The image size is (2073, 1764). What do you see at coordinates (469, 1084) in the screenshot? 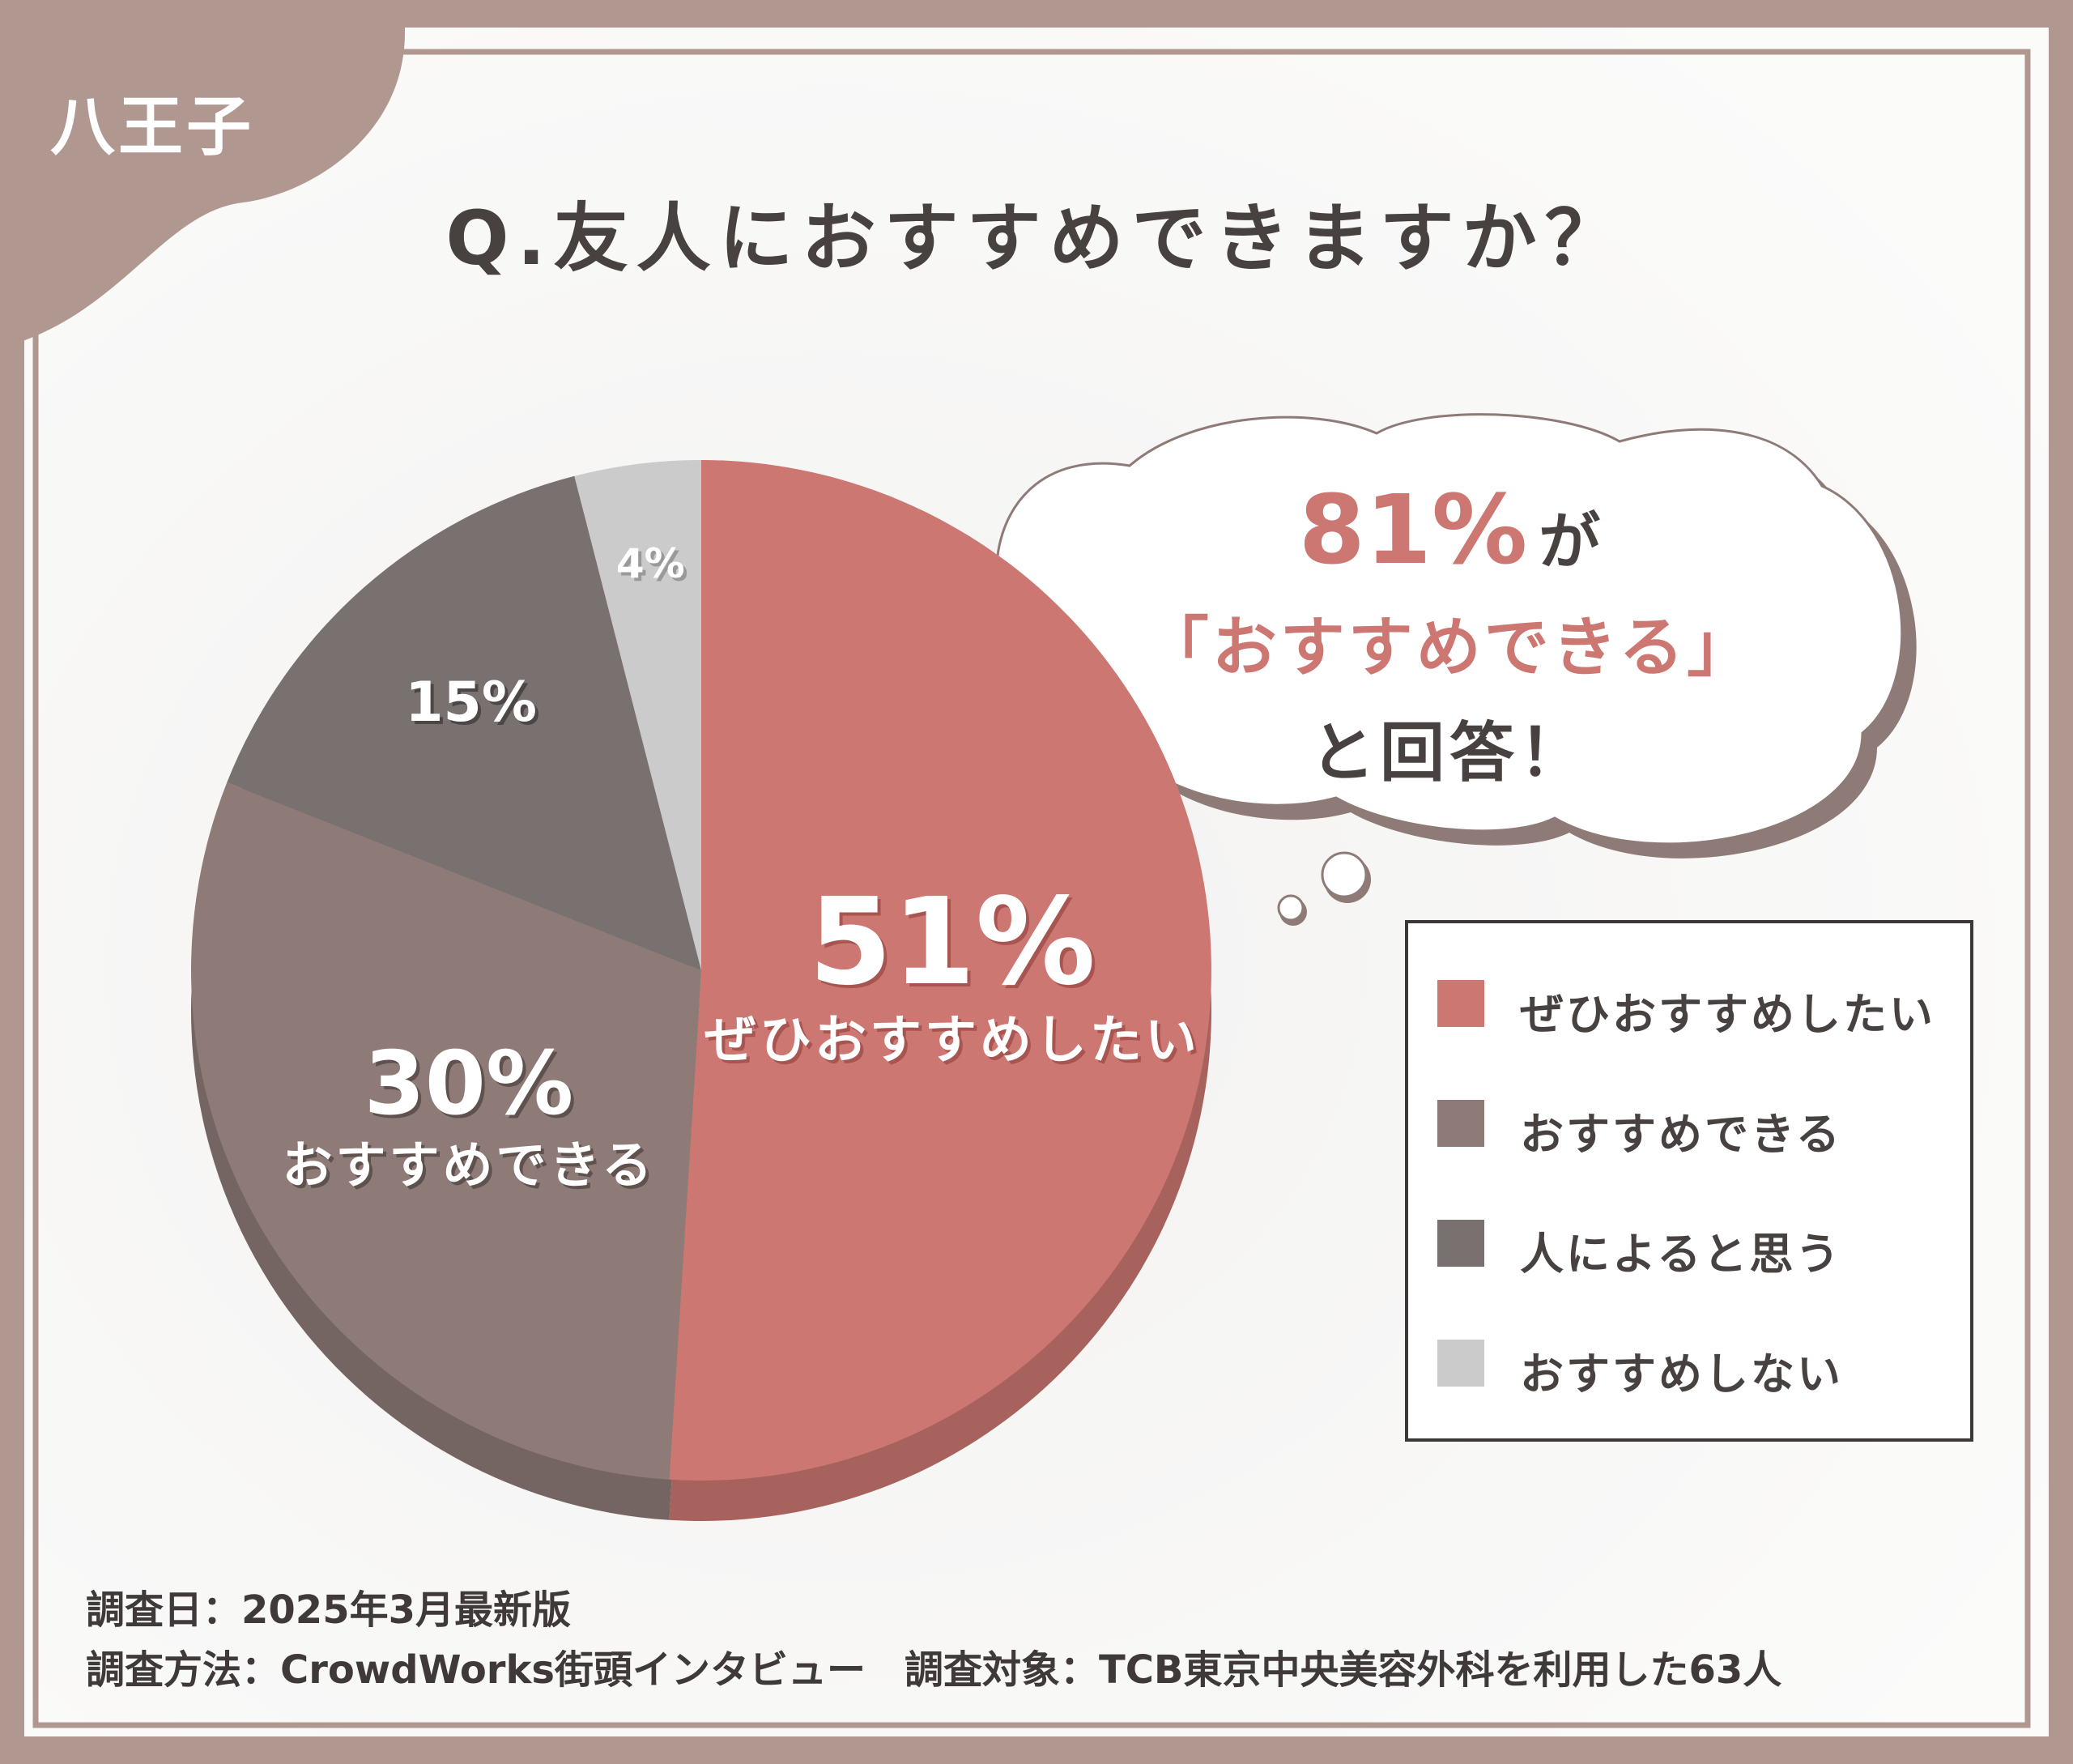
I see `pie-value-label: 30%` at bounding box center [469, 1084].